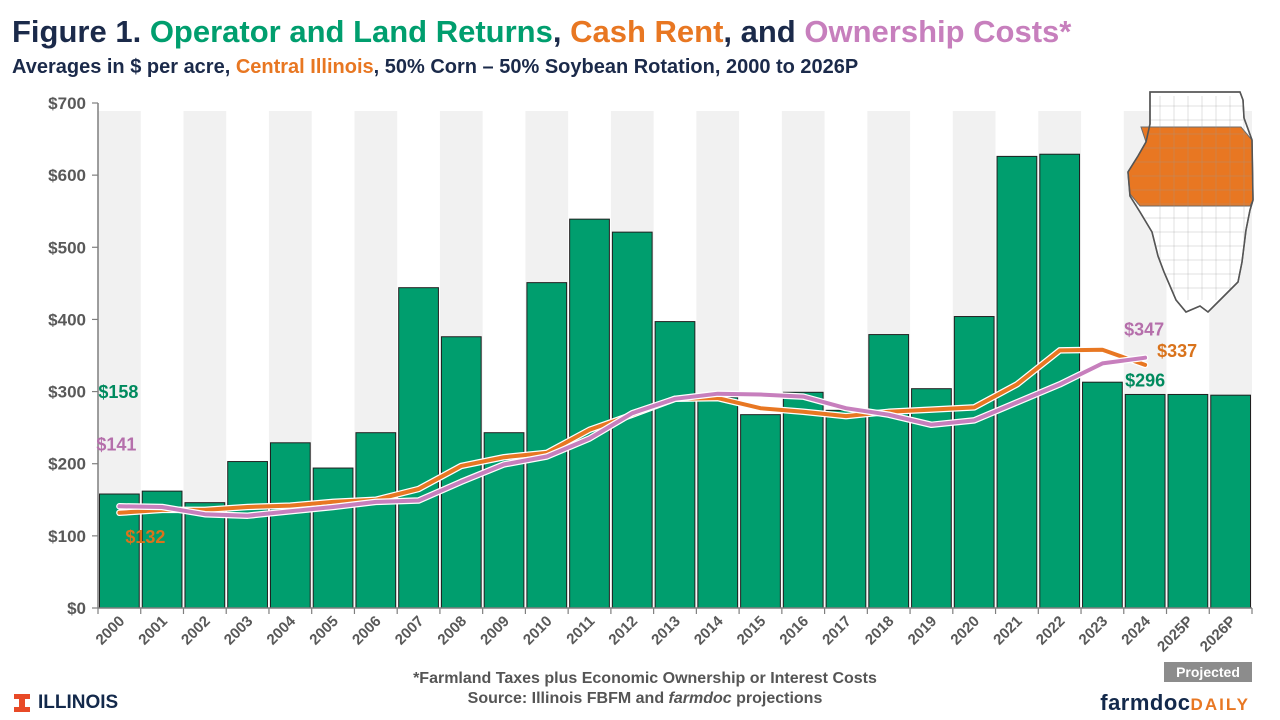  I want to click on x-tick-label: 2021, so click(1008, 631).